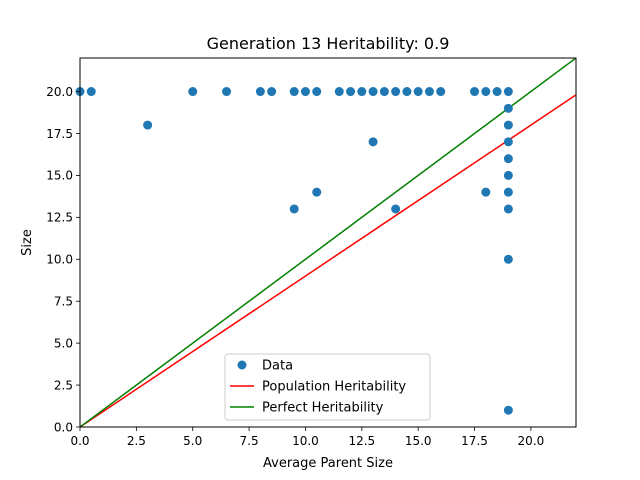 Image resolution: width=640 pixels, height=480 pixels. I want to click on y-tick-label: 10.0, so click(59, 260).